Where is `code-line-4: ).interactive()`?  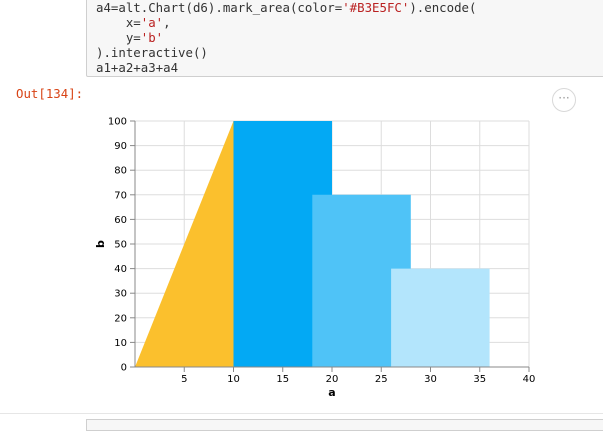 code-line-4: ).interactive() is located at coordinates (152, 52).